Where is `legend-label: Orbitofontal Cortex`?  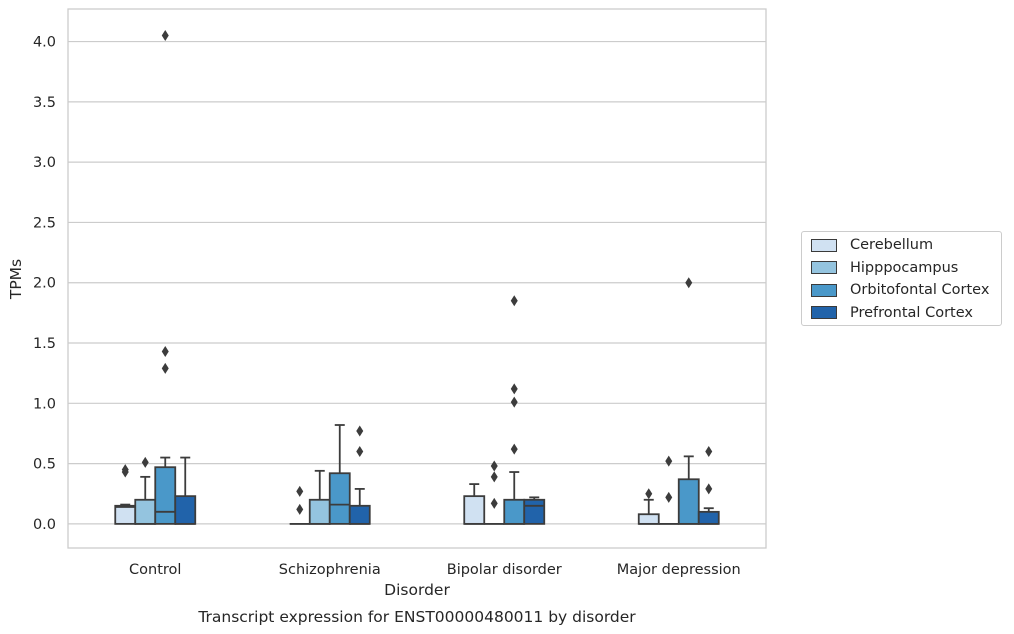
legend-label: Orbitofontal Cortex is located at coordinates (920, 290).